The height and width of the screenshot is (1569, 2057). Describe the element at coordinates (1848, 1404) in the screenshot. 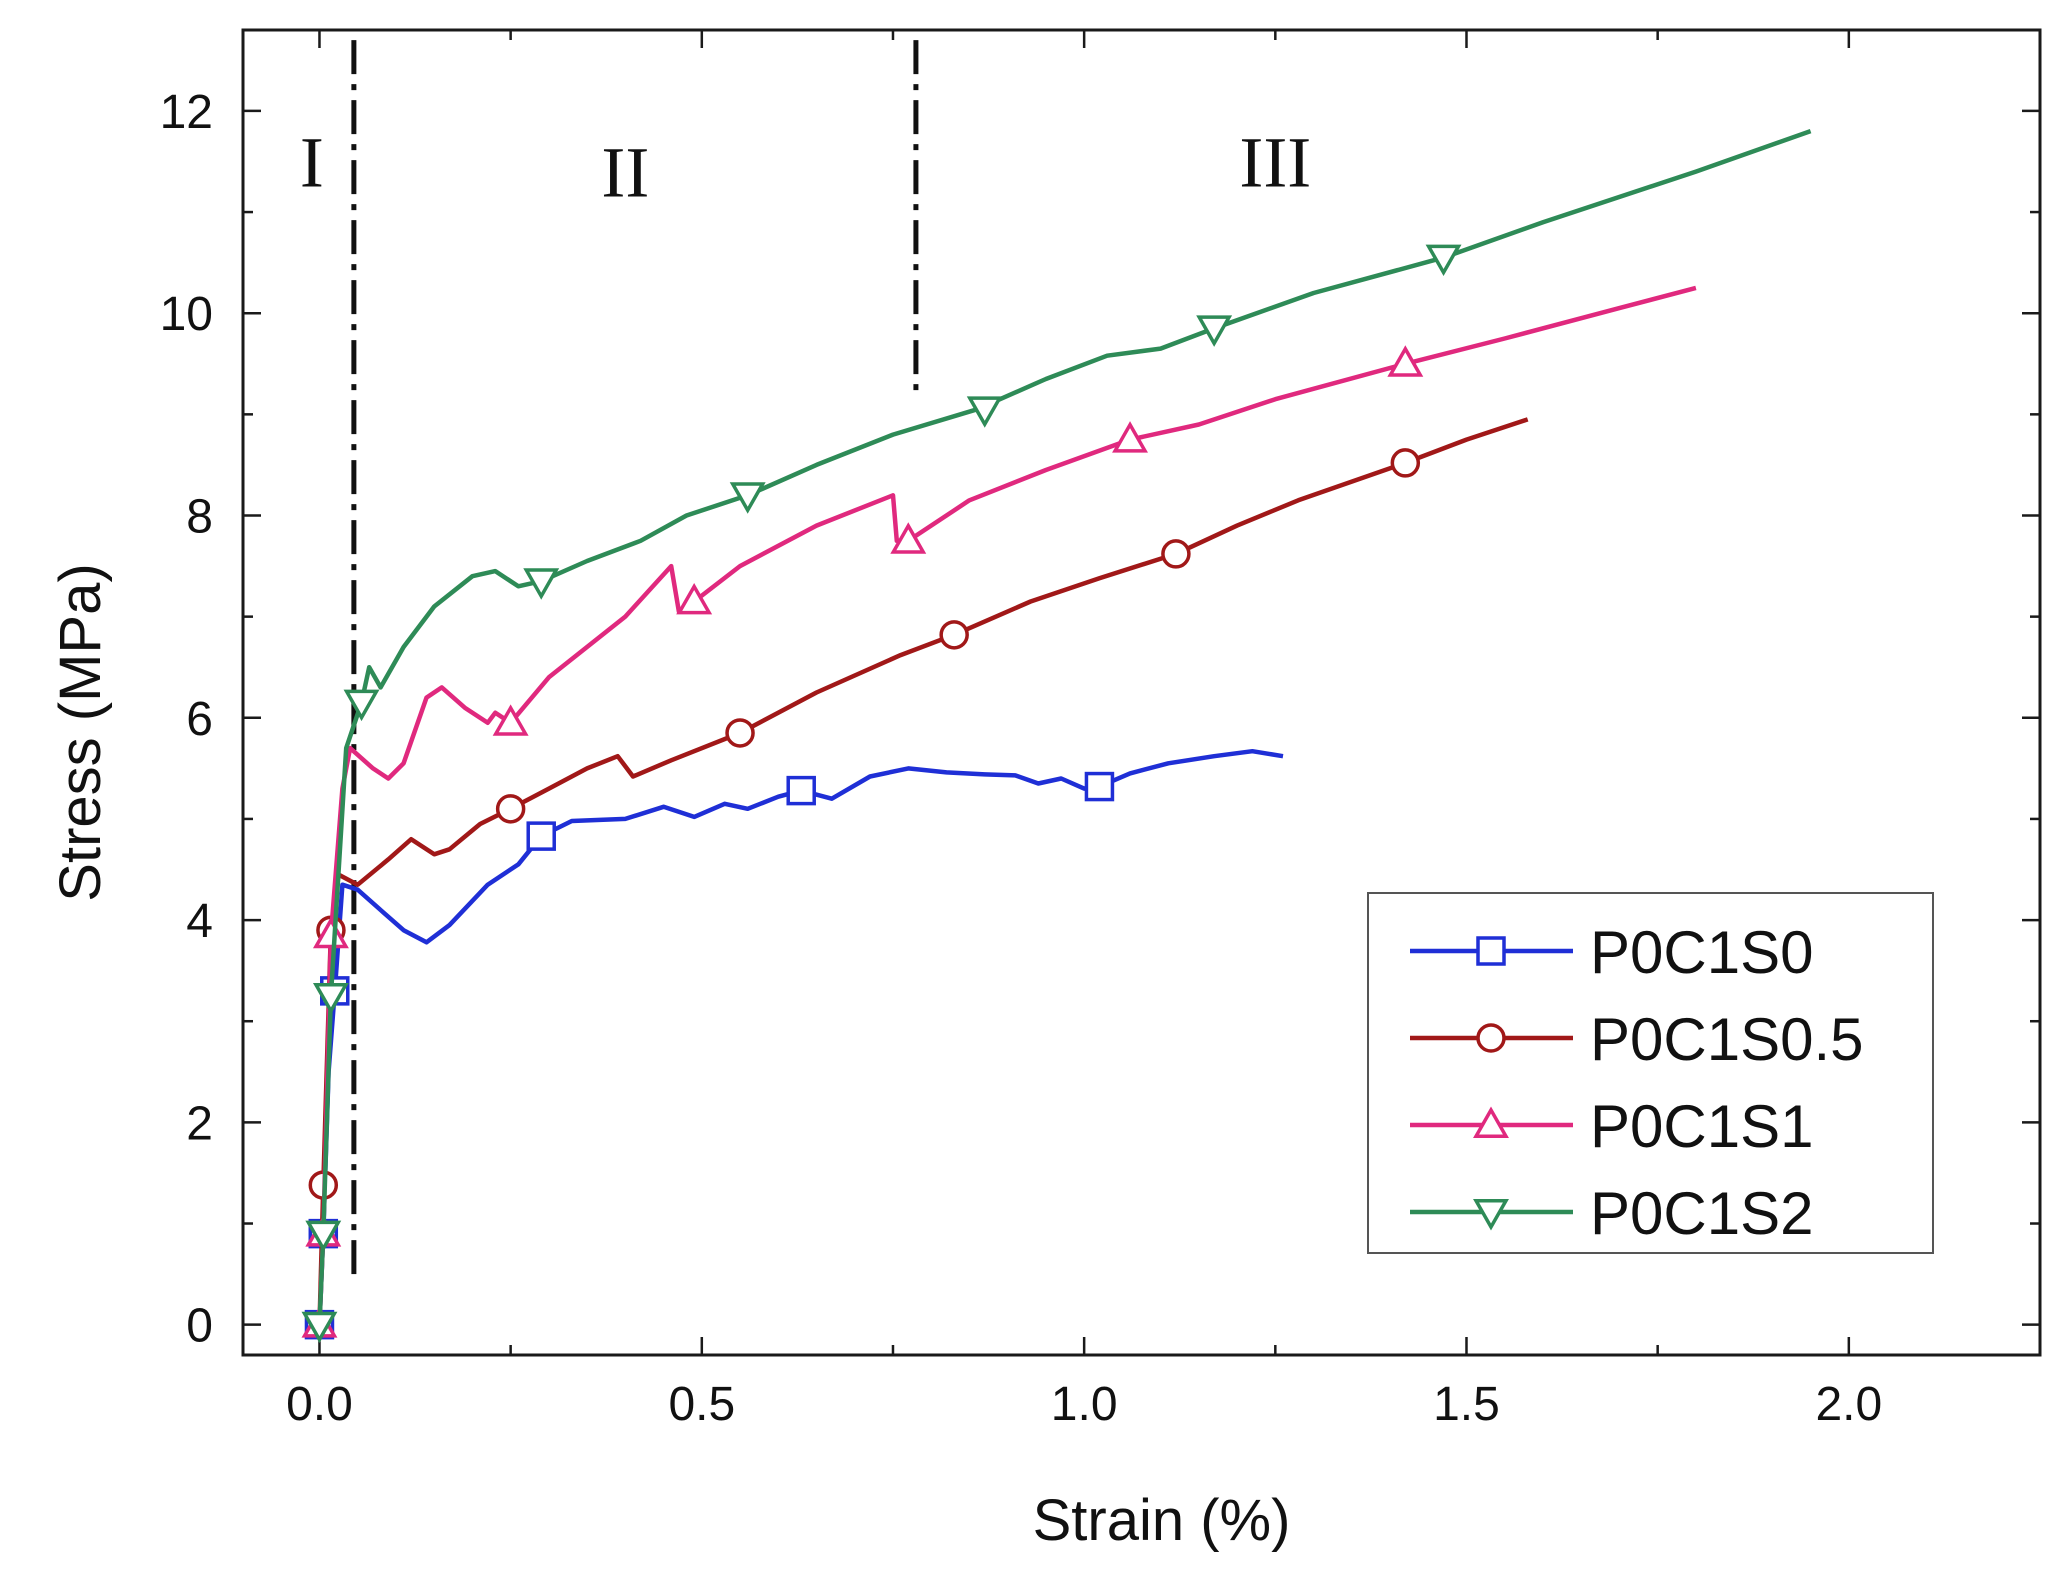

I see `x-tick-label: 2.0` at that location.